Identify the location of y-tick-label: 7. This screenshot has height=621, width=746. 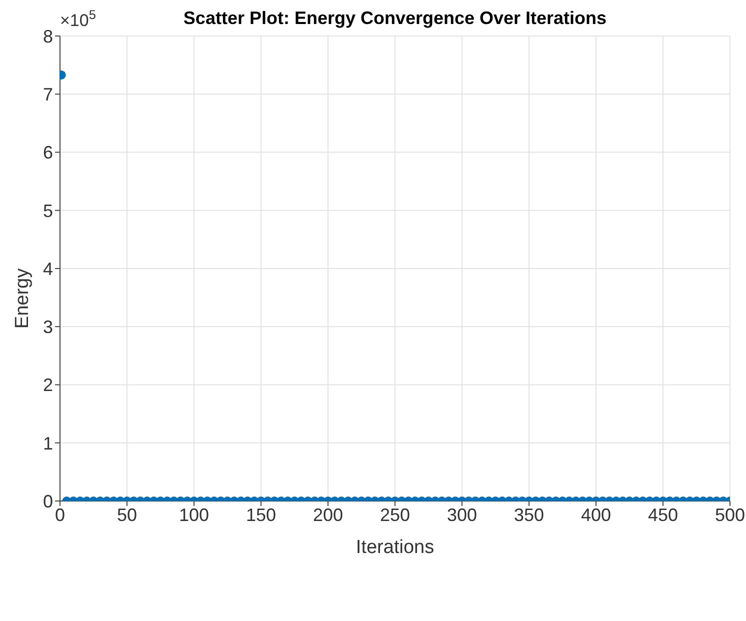
(47, 94).